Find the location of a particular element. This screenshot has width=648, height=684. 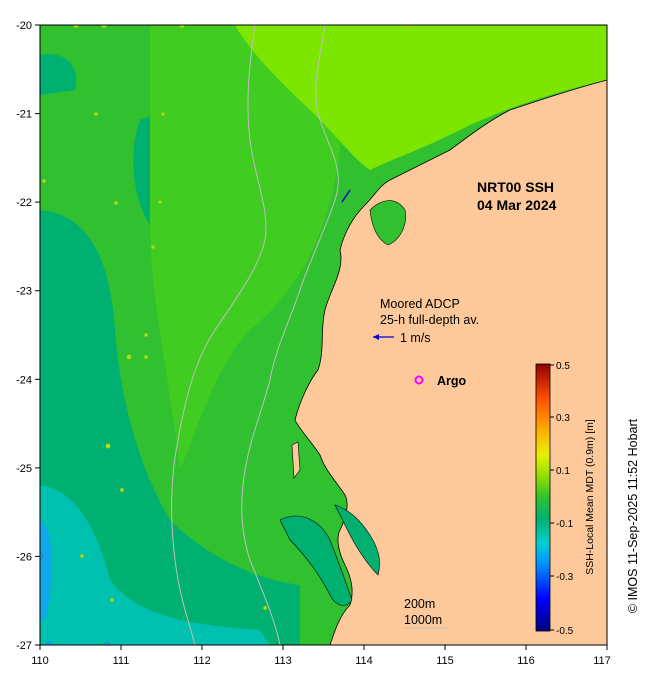

lon-tick-label: 110 is located at coordinates (40, 661).